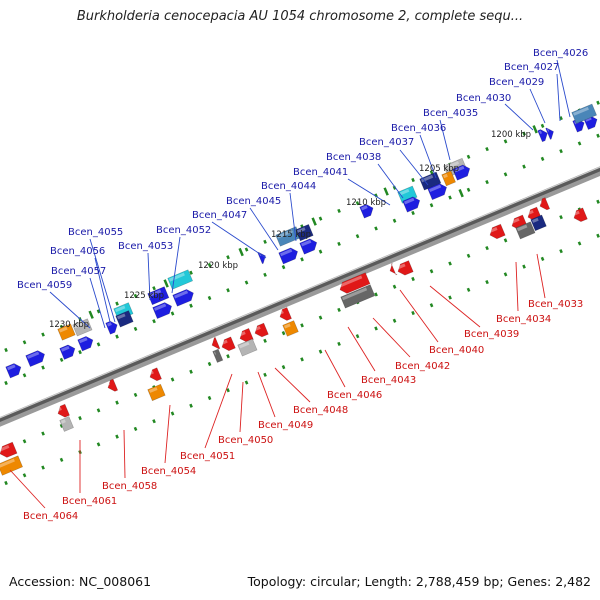 The width and height of the screenshot is (600, 600). Describe the element at coordinates (483, 98) in the screenshot. I see `gene-label-bcen-4030: Bcen_4030` at that location.